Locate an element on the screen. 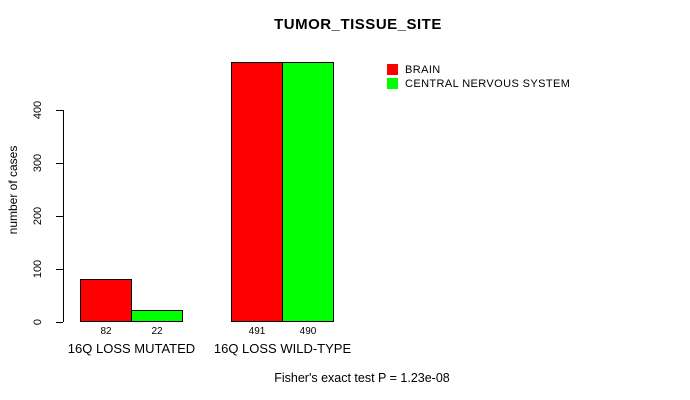  y-axis-label: number of cases is located at coordinates (13, 190).